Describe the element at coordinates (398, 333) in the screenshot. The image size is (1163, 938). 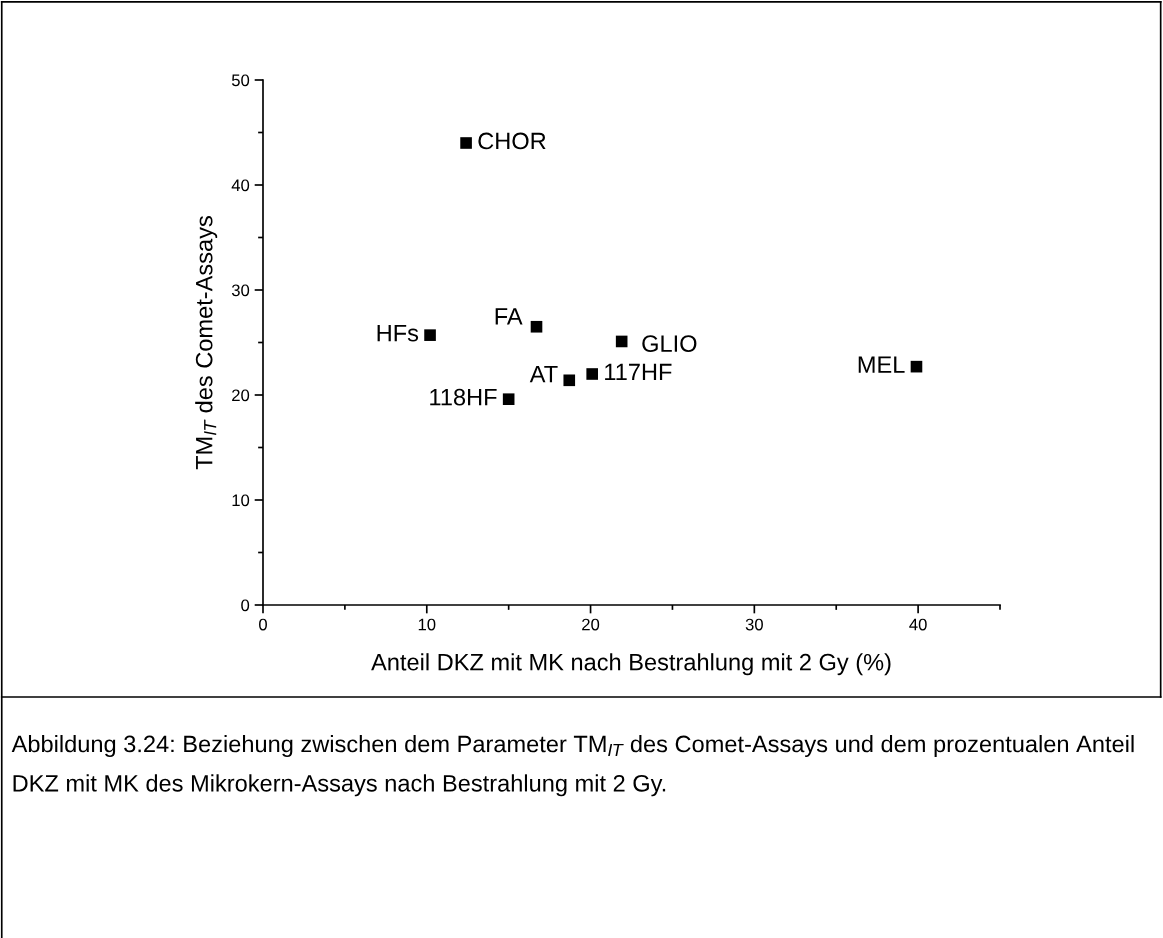
I see `annotation: HFs` at that location.